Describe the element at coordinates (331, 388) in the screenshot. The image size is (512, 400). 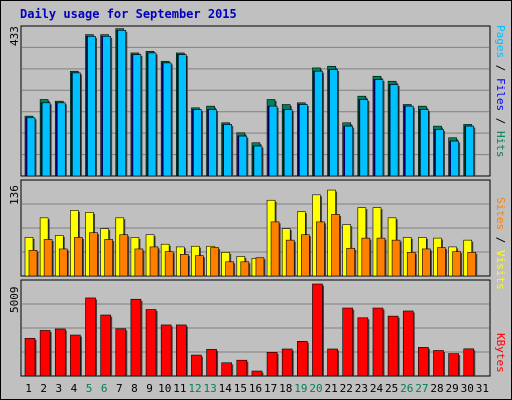
I see `day-label: 21` at that location.